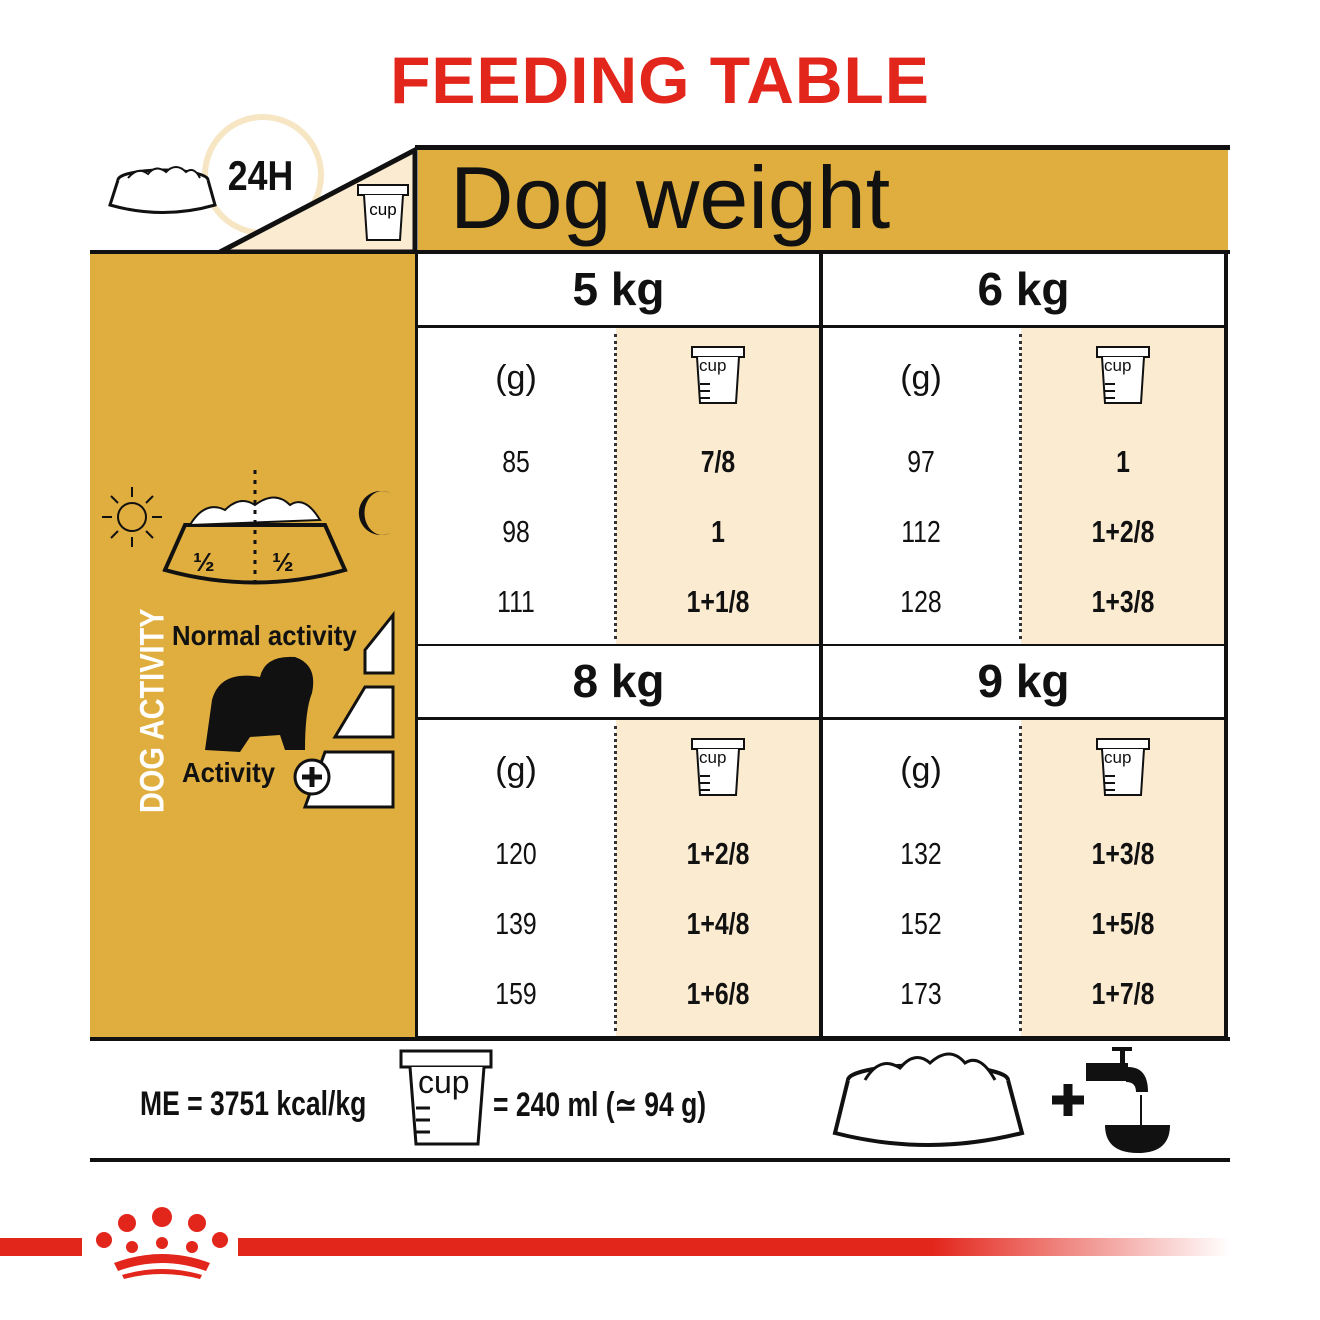  I want to click on weight-header: 5 kg, so click(618, 289).